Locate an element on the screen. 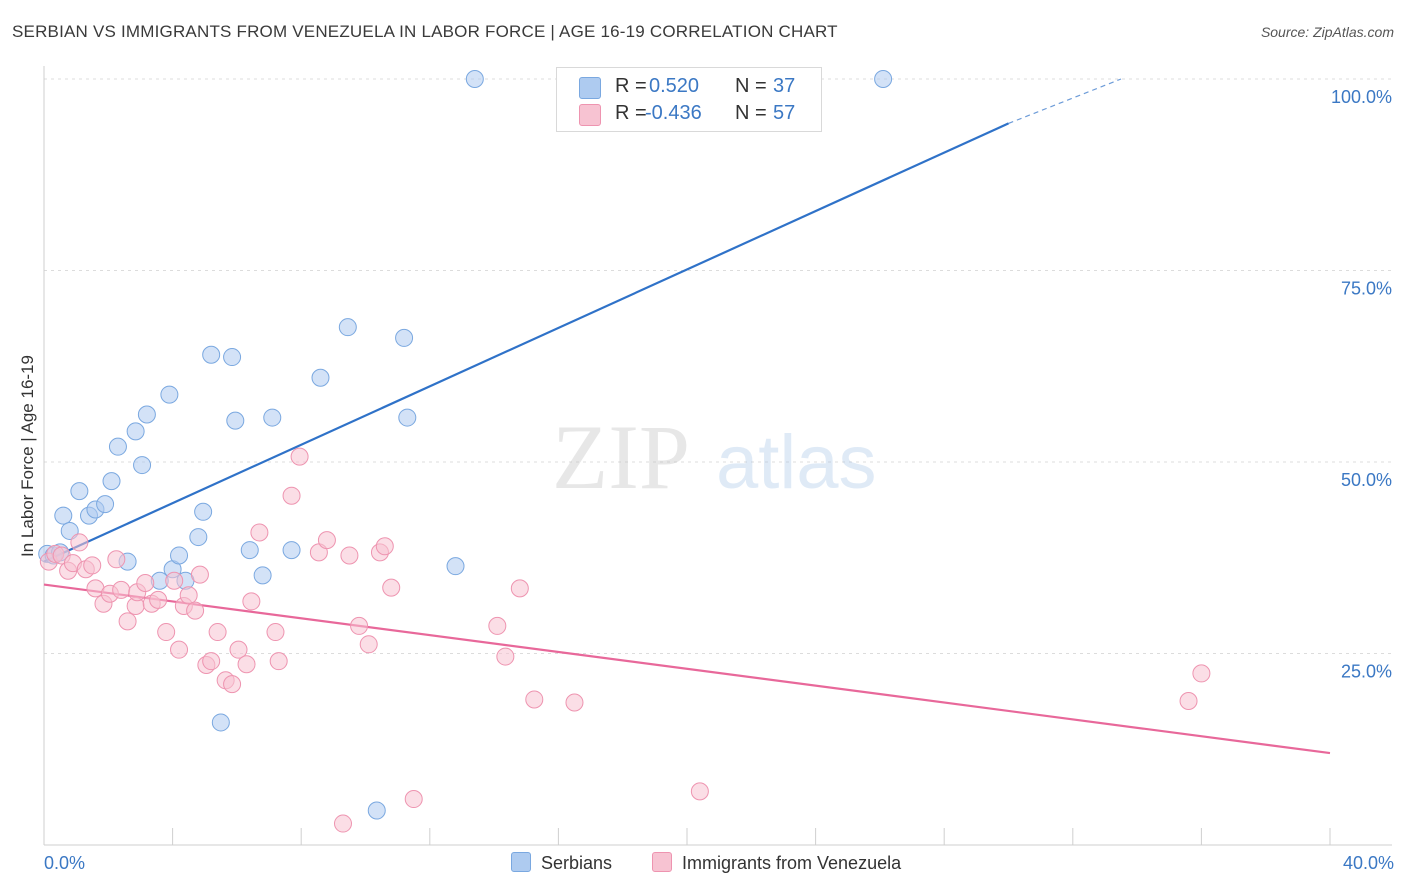 The image size is (1406, 892). watermark: ZIP atlas is located at coordinates (714, 457).